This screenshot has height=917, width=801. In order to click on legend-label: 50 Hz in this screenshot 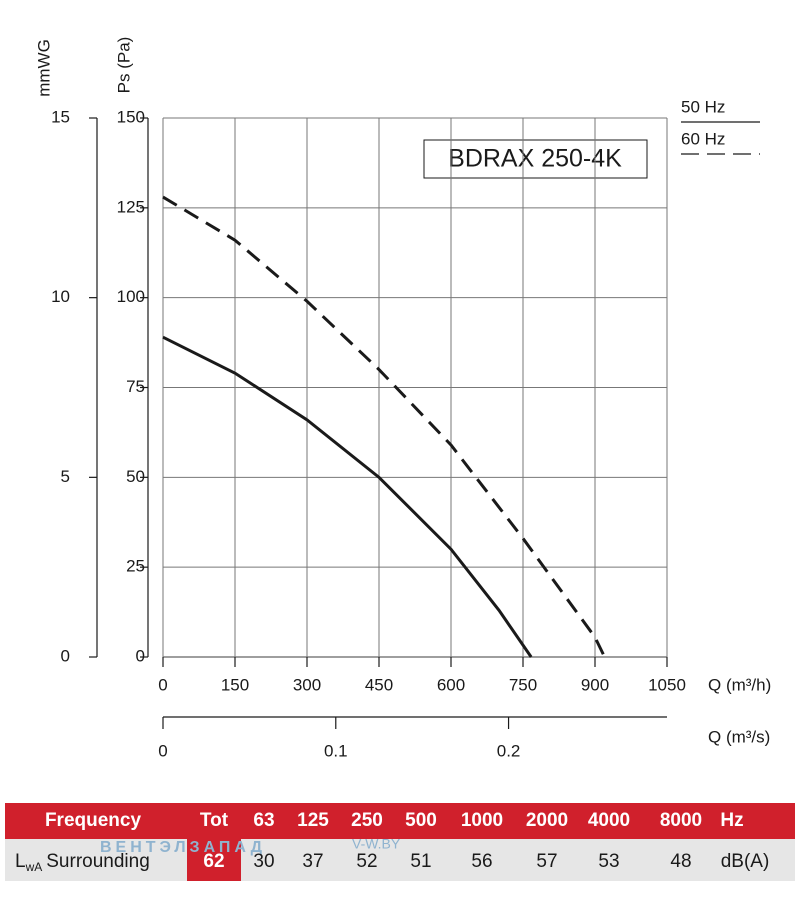, I will do `click(703, 106)`.